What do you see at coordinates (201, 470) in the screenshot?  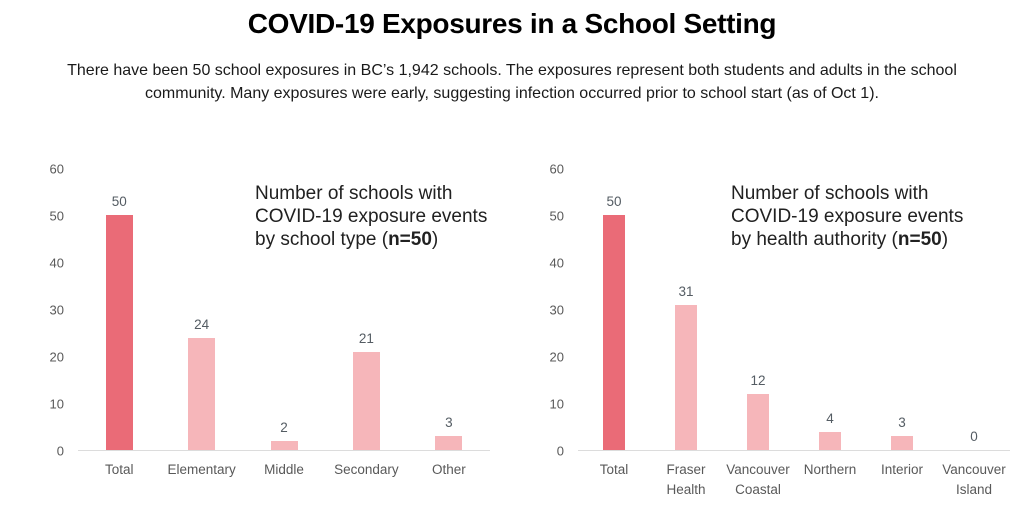 I see `x-axis-label: Elementary` at bounding box center [201, 470].